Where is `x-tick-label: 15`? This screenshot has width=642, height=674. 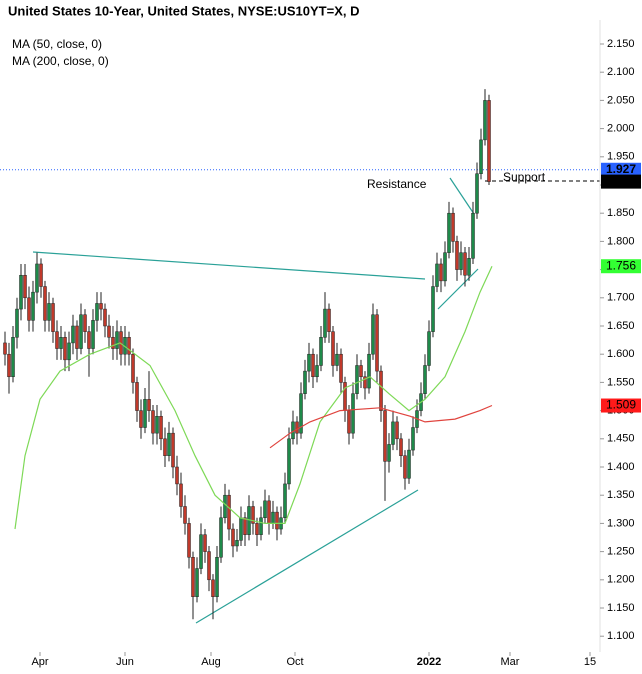
x-tick-label: 15 is located at coordinates (590, 662).